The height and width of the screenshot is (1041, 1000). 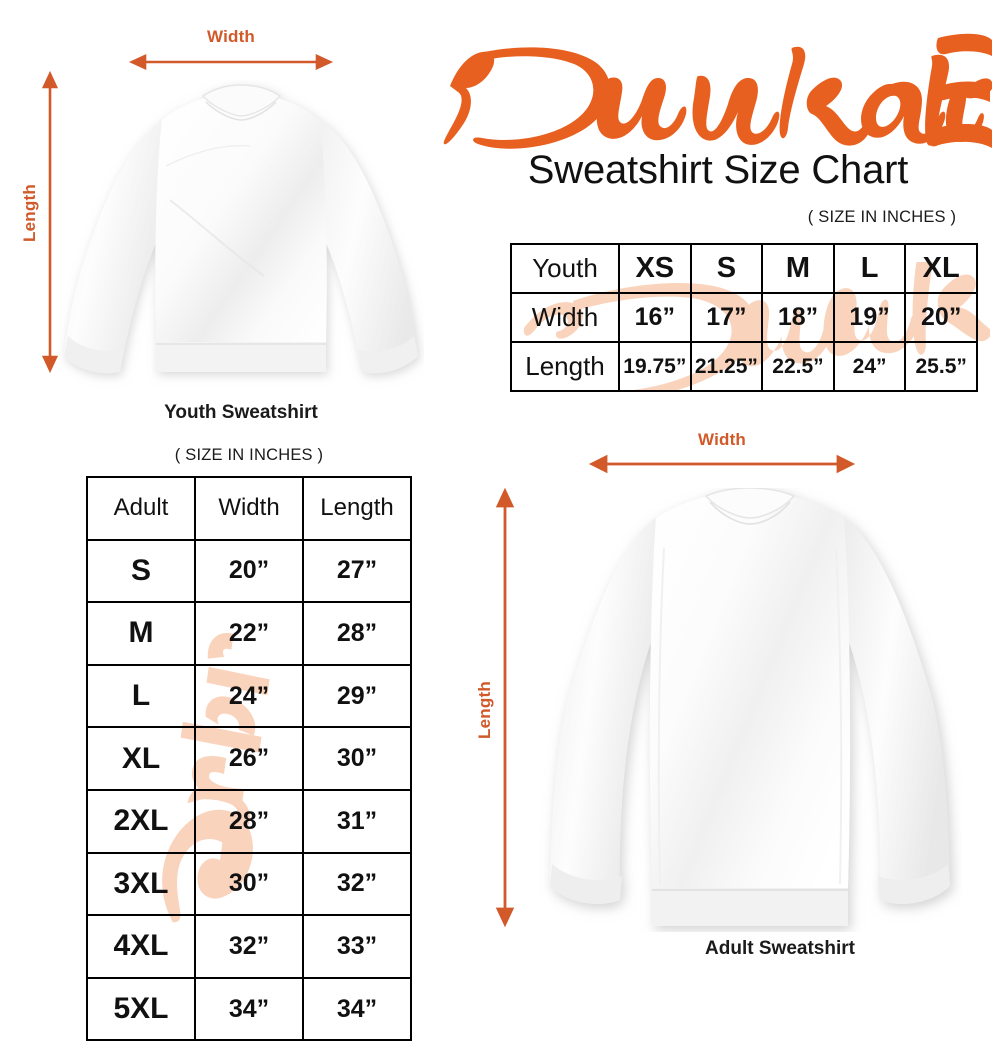 I want to click on table-row: 2XL 28” 31”, so click(x=249, y=821).